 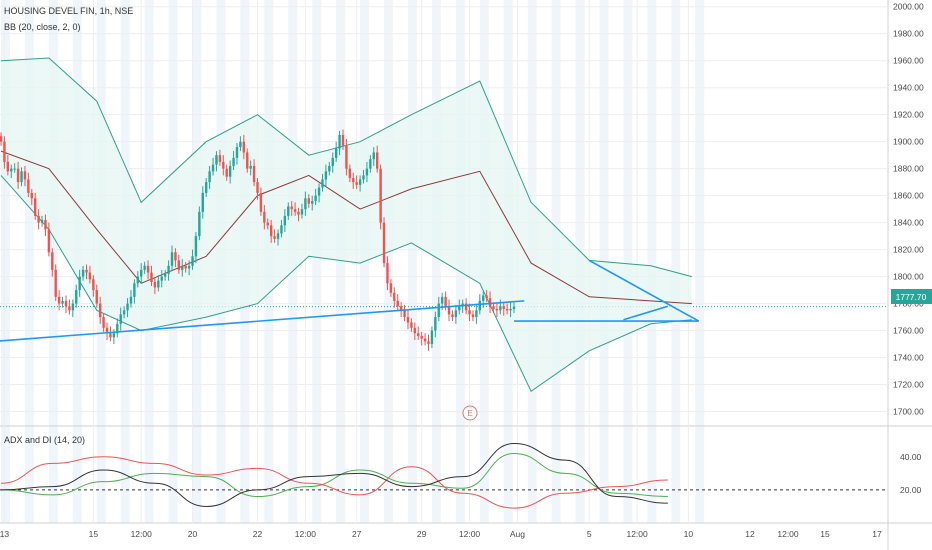 I want to click on price-tick-label: 1840.00, so click(x=908, y=223).